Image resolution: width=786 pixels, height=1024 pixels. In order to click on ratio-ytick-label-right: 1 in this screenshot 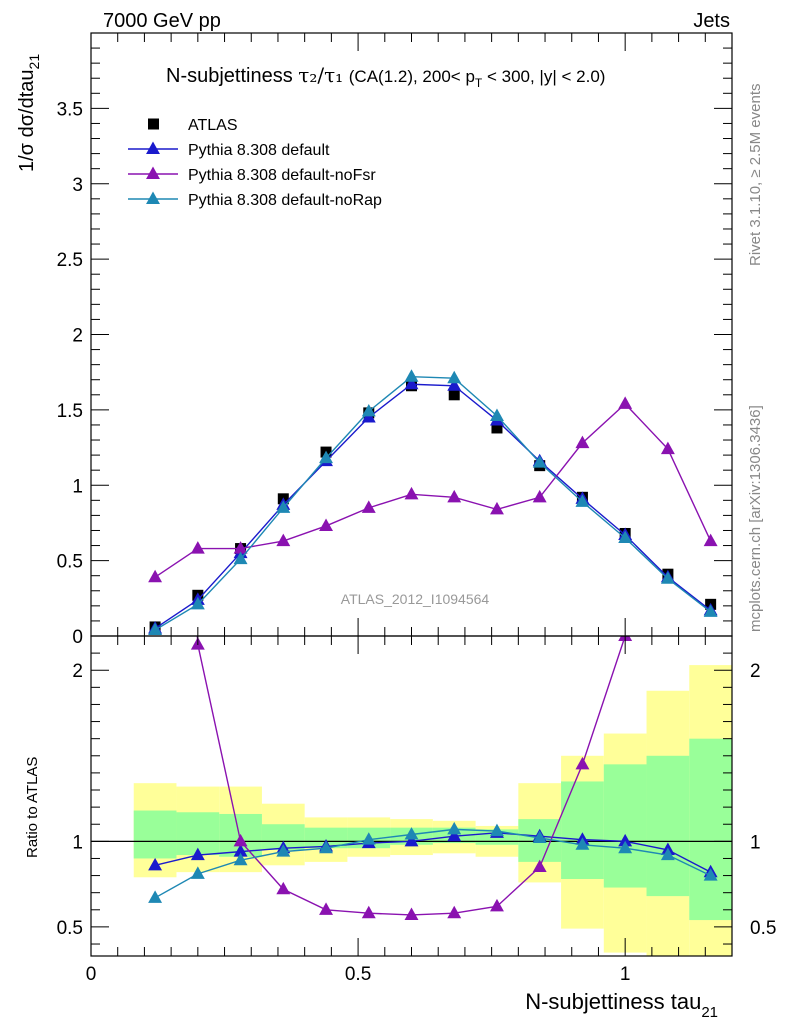, I will do `click(755, 842)`.